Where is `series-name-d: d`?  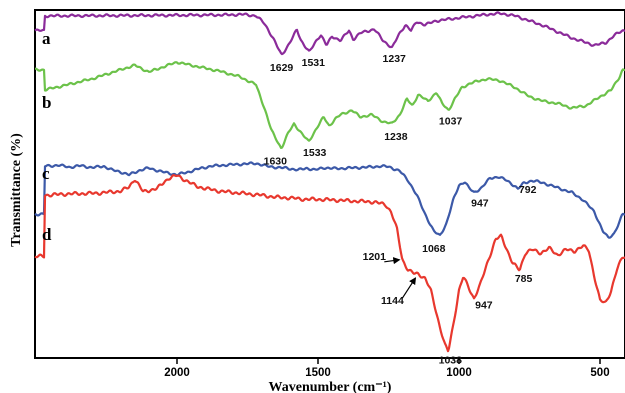 series-name-d: d is located at coordinates (47, 234).